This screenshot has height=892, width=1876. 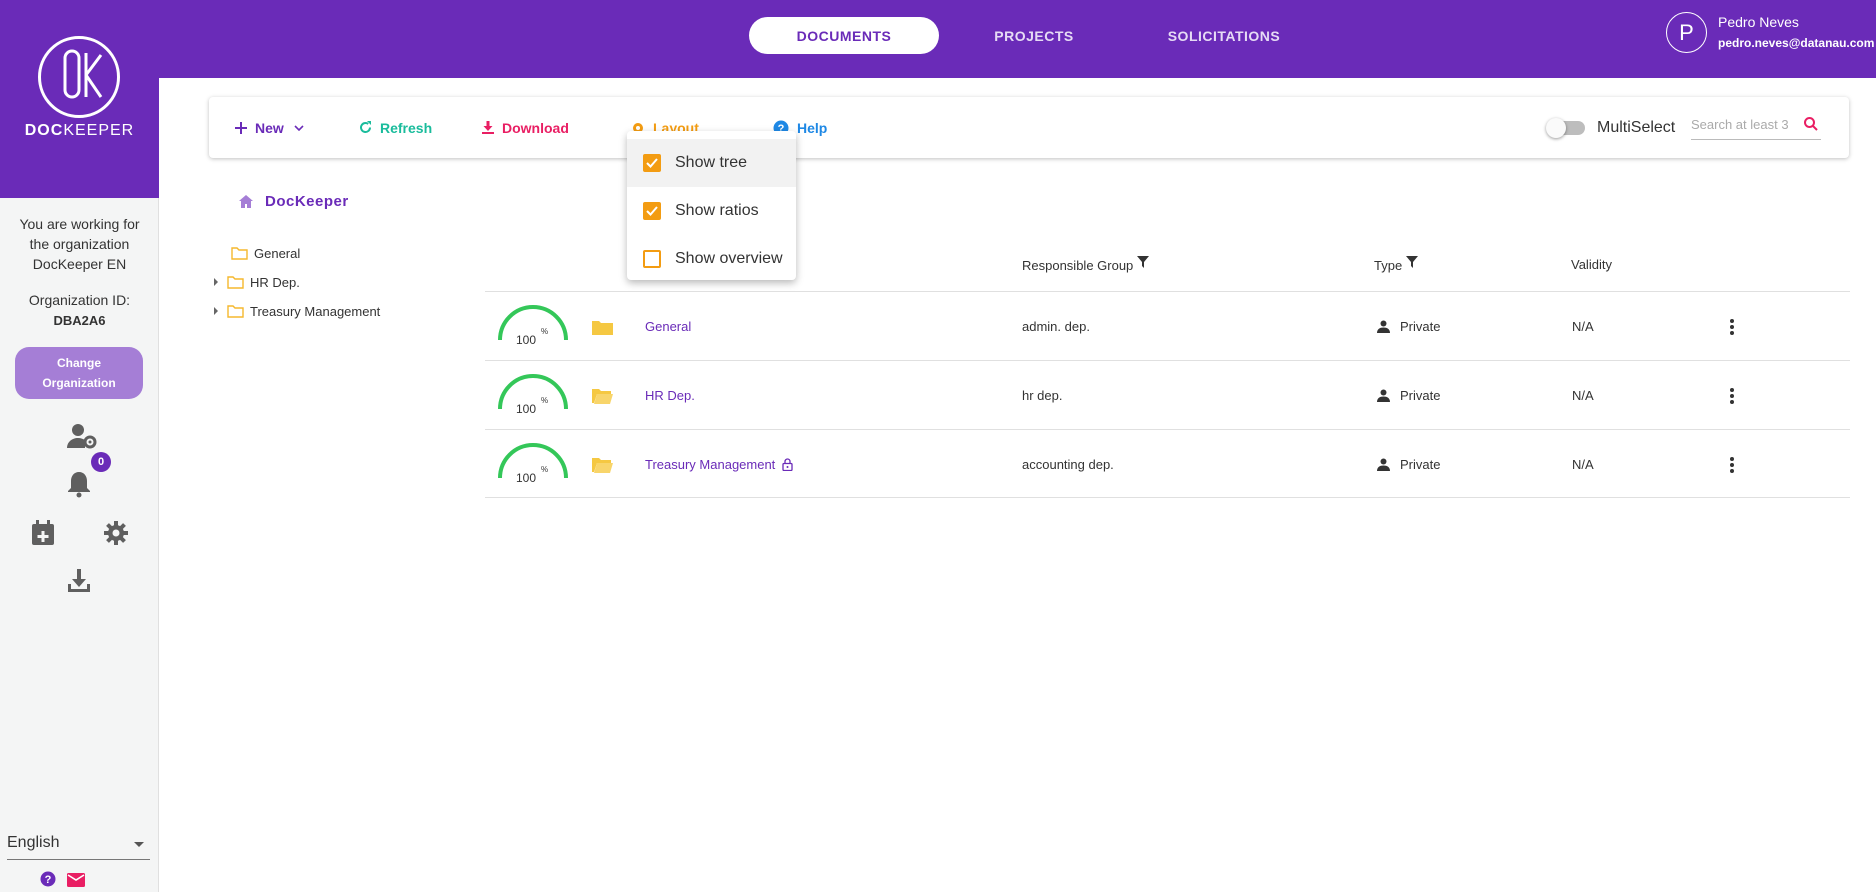 What do you see at coordinates (535, 127) in the screenshot?
I see `download-label: Download` at bounding box center [535, 127].